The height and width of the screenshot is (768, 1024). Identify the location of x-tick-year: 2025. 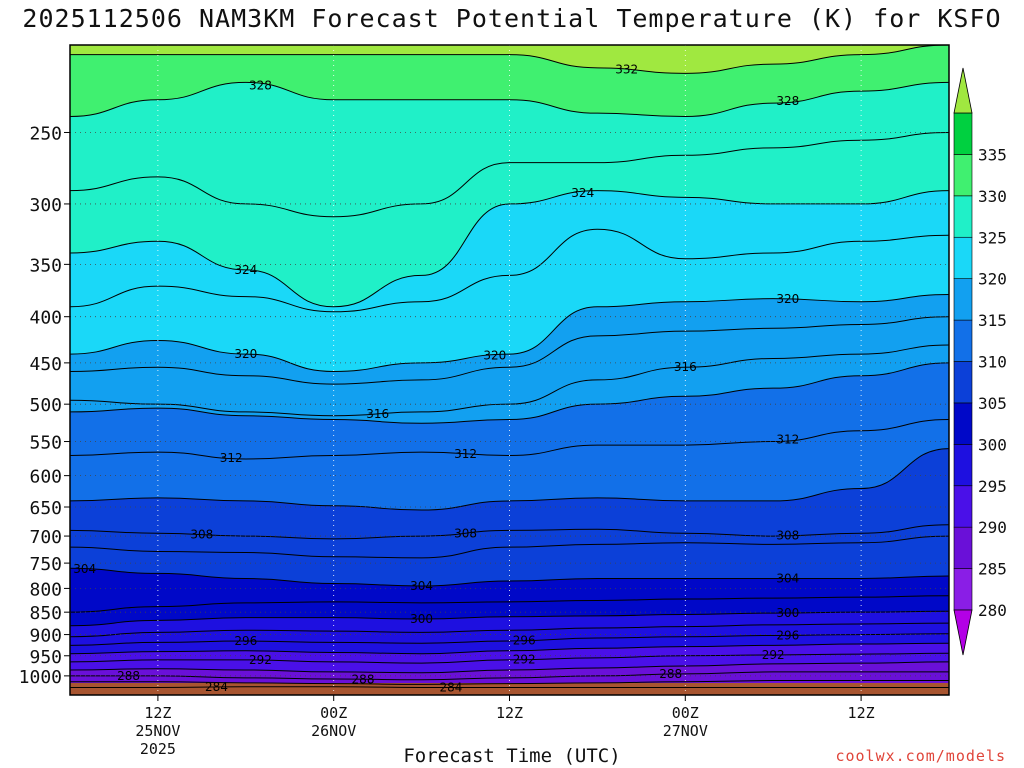
(158, 749).